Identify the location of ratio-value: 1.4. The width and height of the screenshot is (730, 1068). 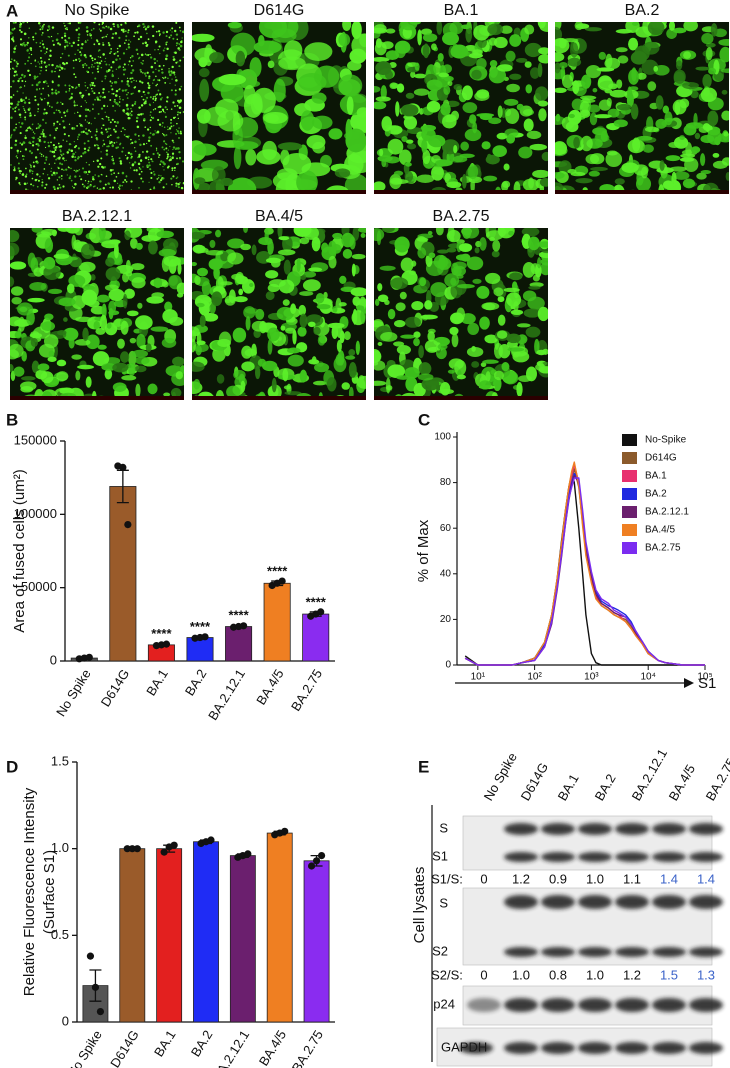
(706, 878).